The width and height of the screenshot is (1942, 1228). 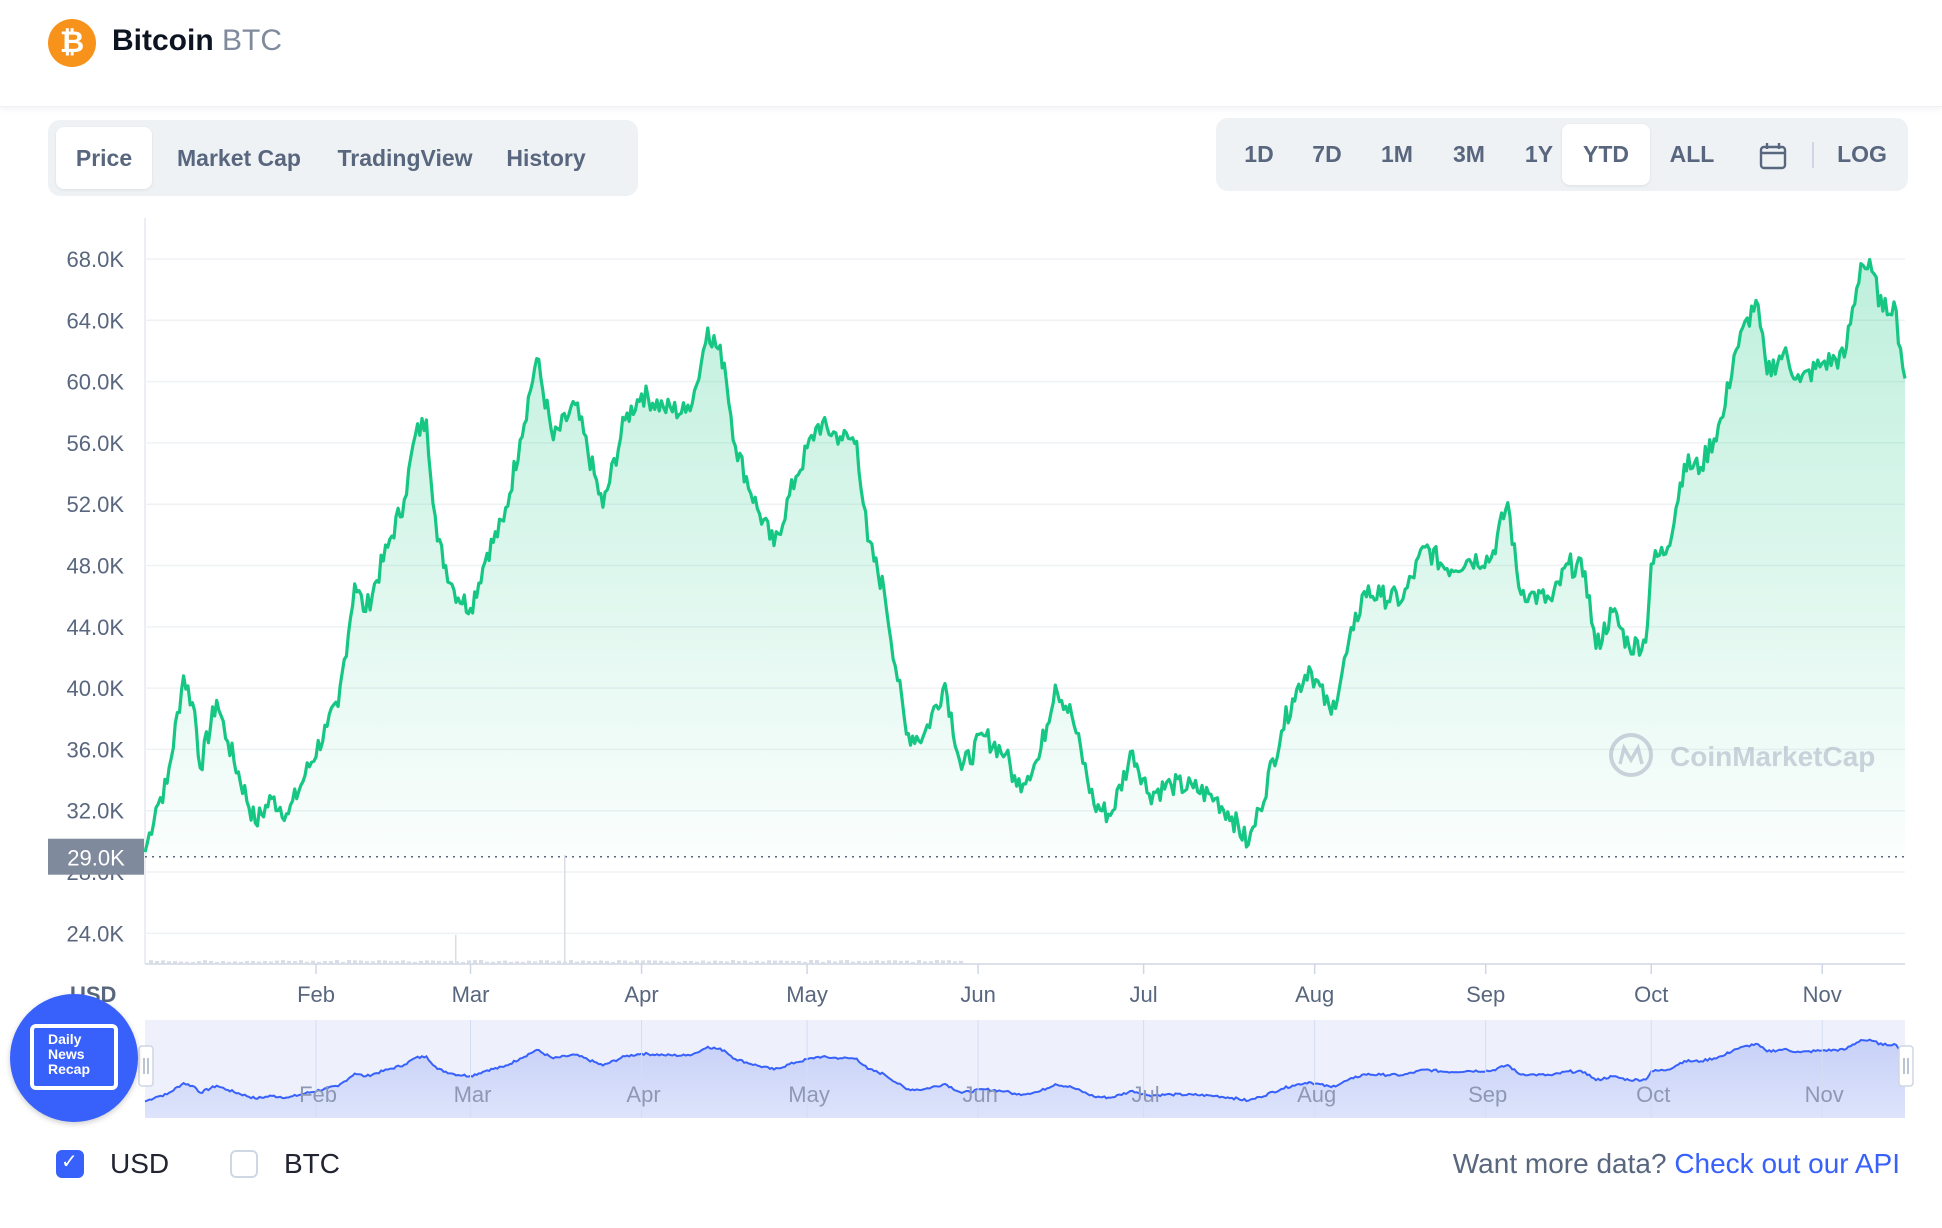 What do you see at coordinates (546, 158) in the screenshot?
I see `tab-history: History` at bounding box center [546, 158].